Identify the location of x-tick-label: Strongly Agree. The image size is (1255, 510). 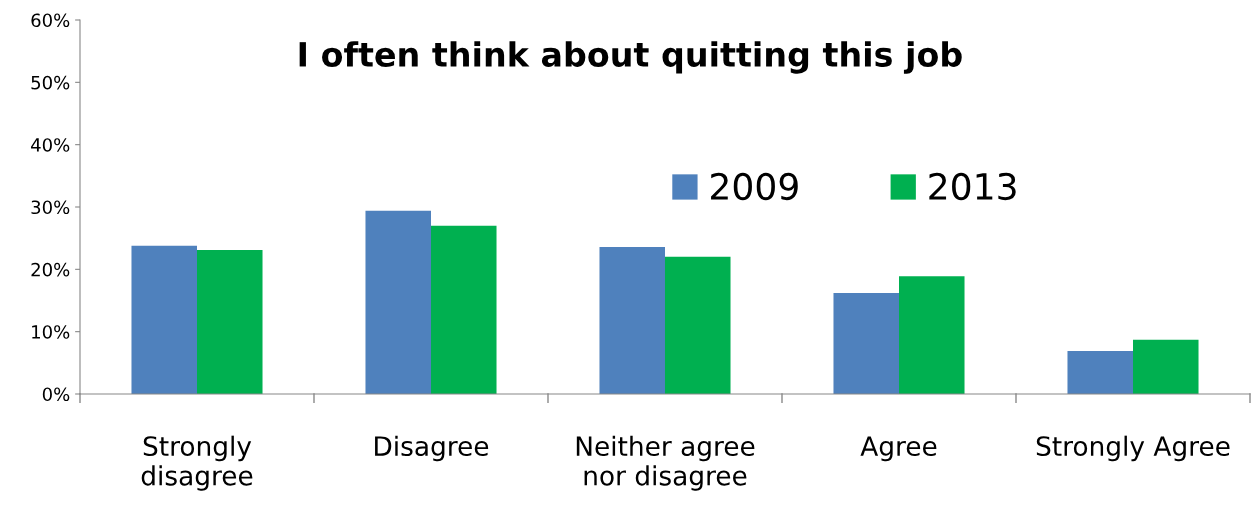
(1133, 448).